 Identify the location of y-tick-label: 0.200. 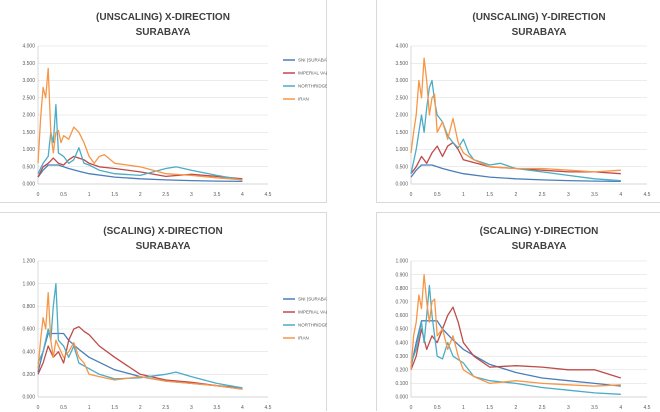
(28, 375).